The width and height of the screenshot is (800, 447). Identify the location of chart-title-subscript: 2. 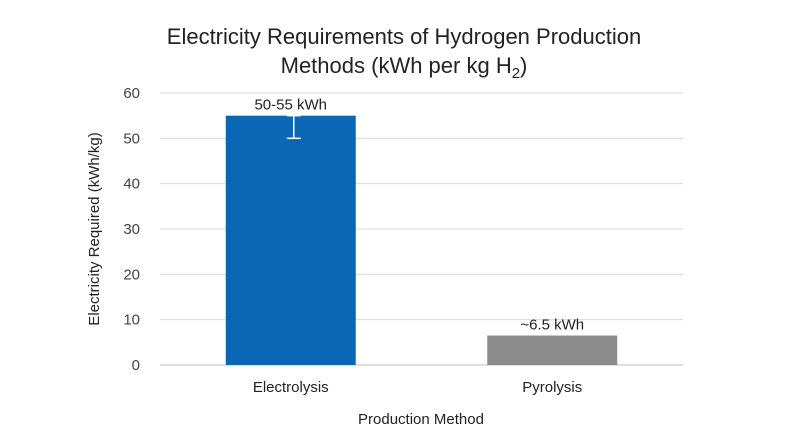
(516, 73).